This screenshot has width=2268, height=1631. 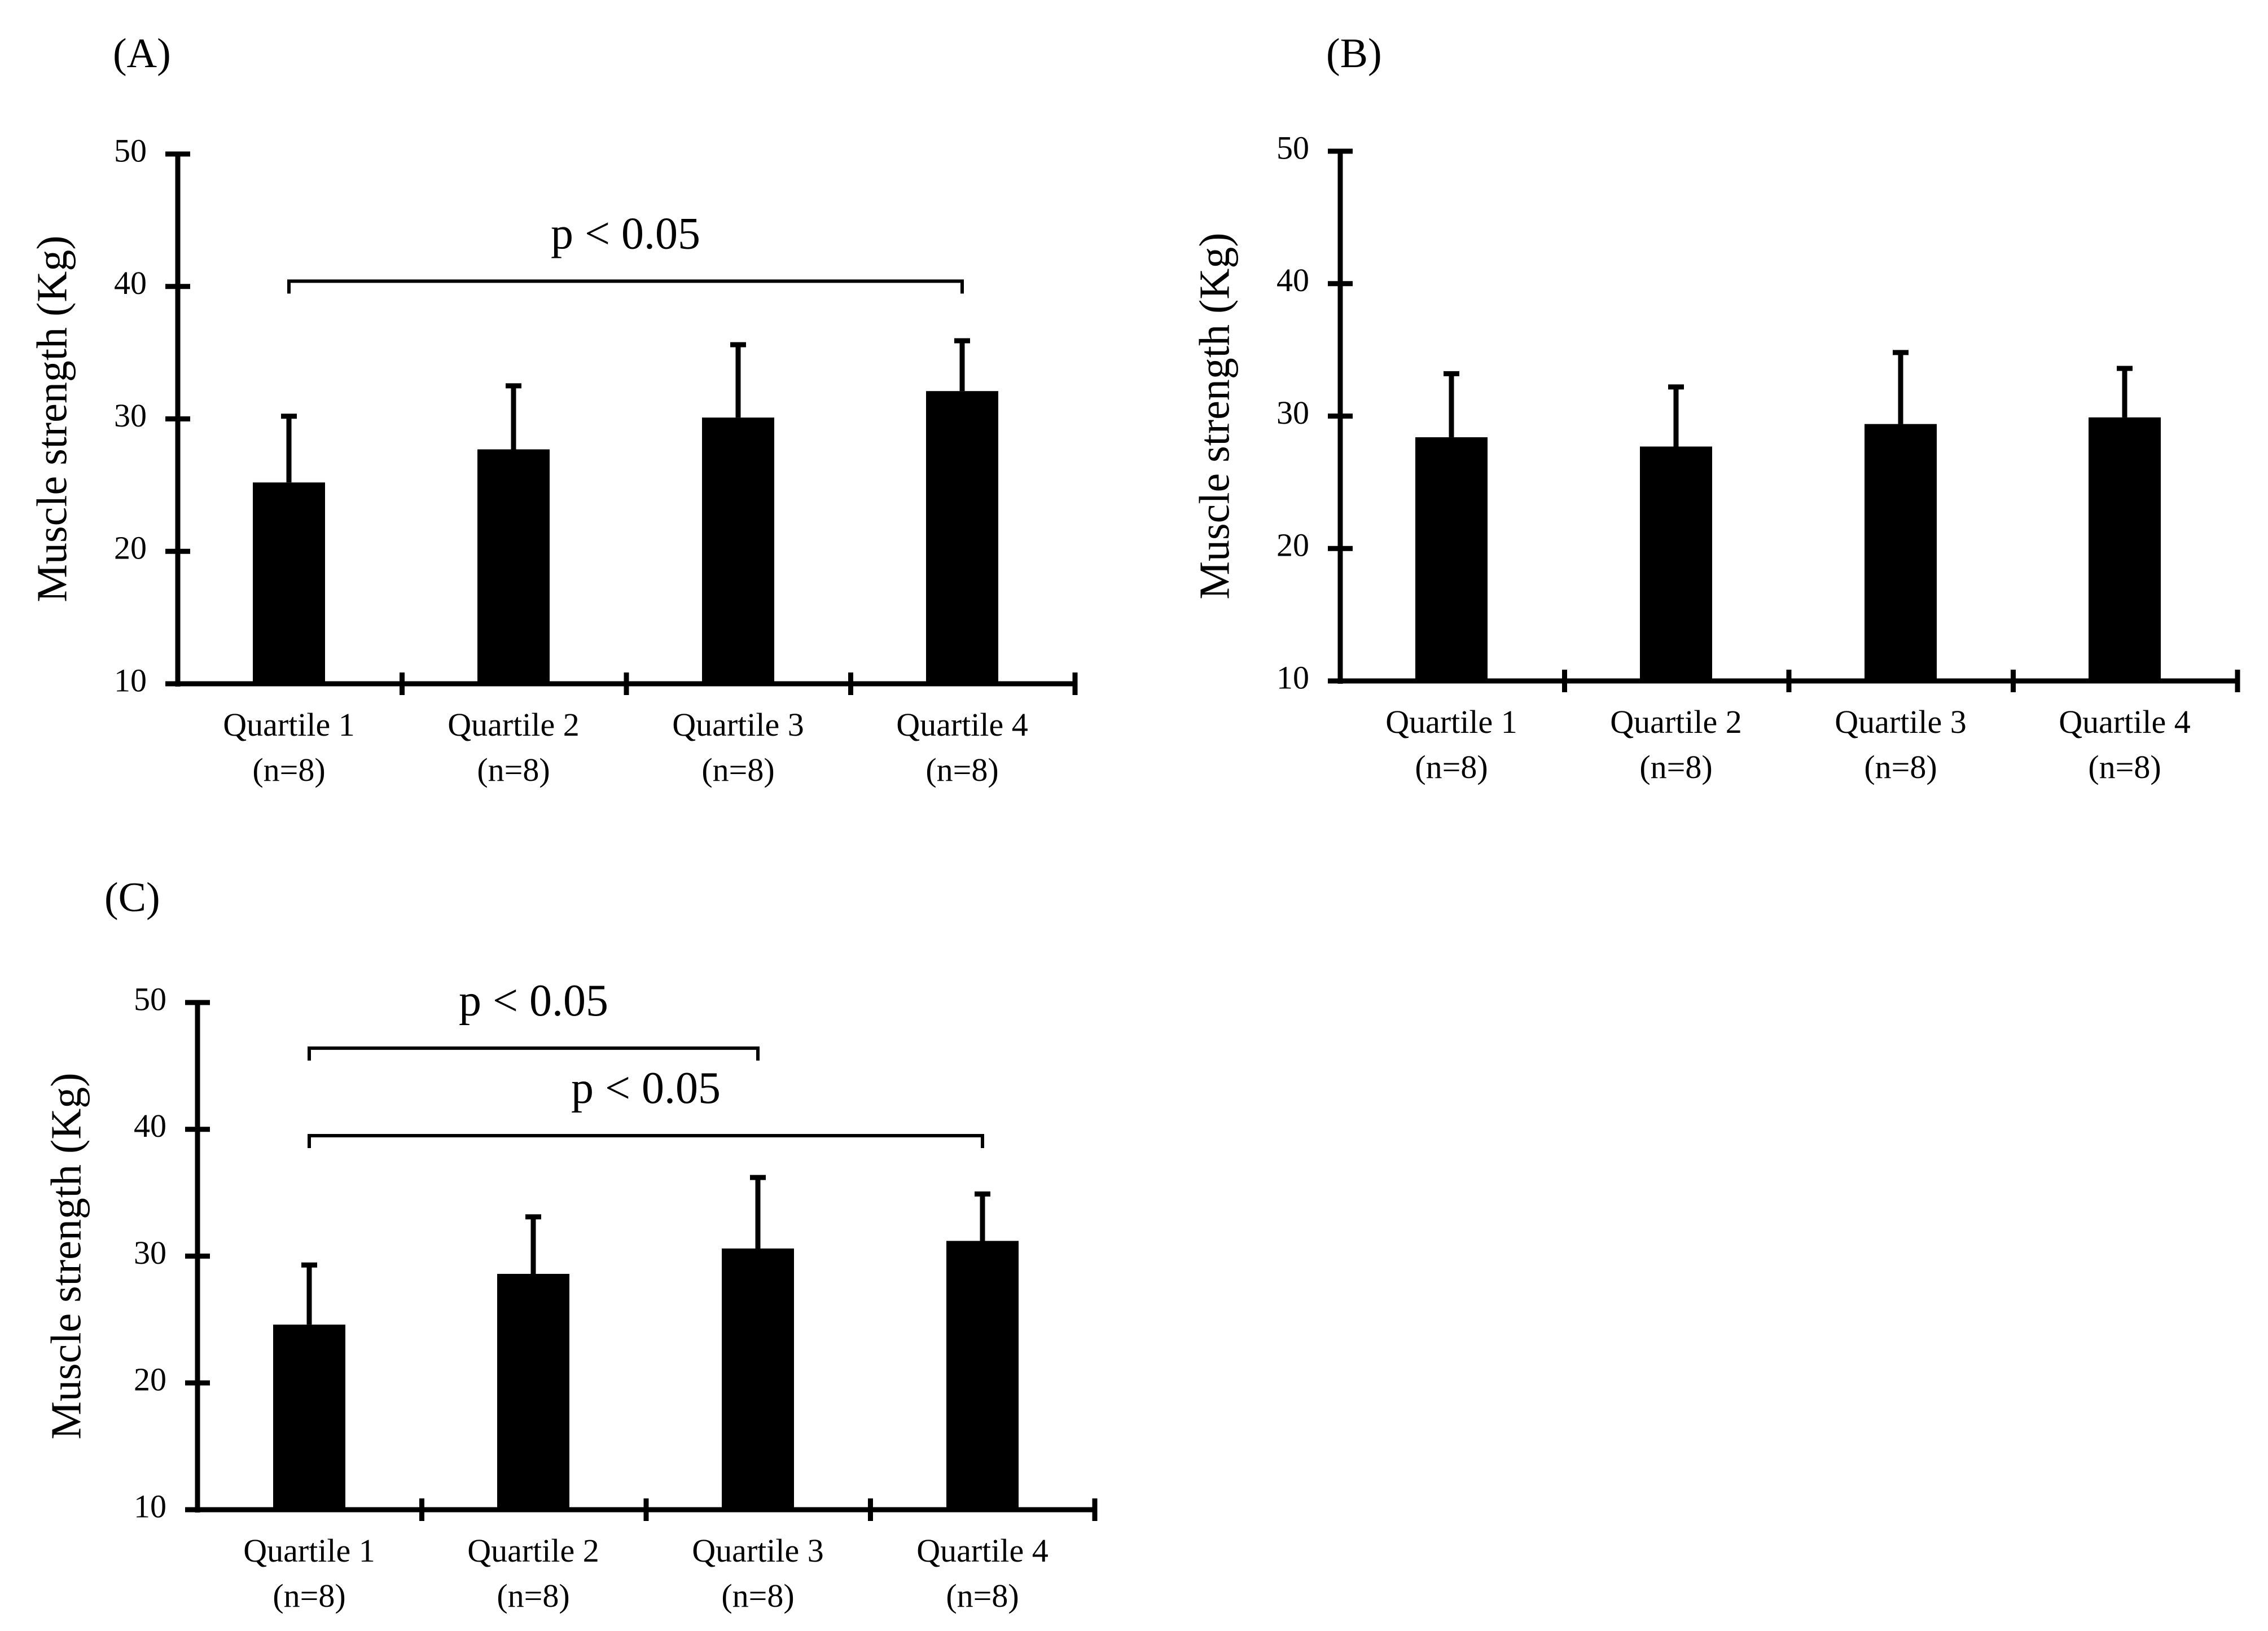 What do you see at coordinates (142, 53) in the screenshot?
I see `panel-label: (A)` at bounding box center [142, 53].